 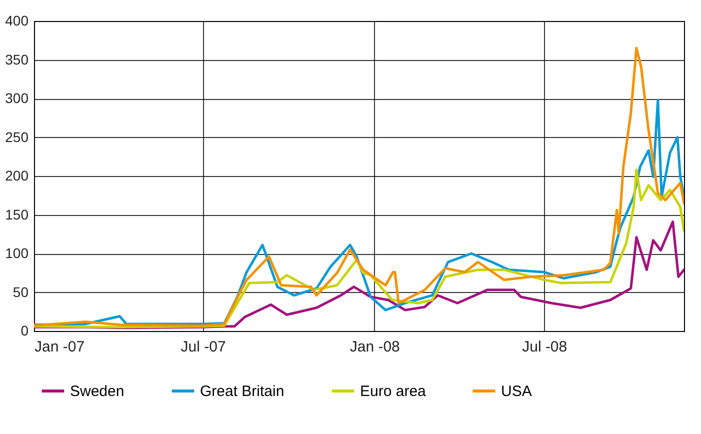 I want to click on x-tick-label: Jan -07, so click(x=59, y=347).